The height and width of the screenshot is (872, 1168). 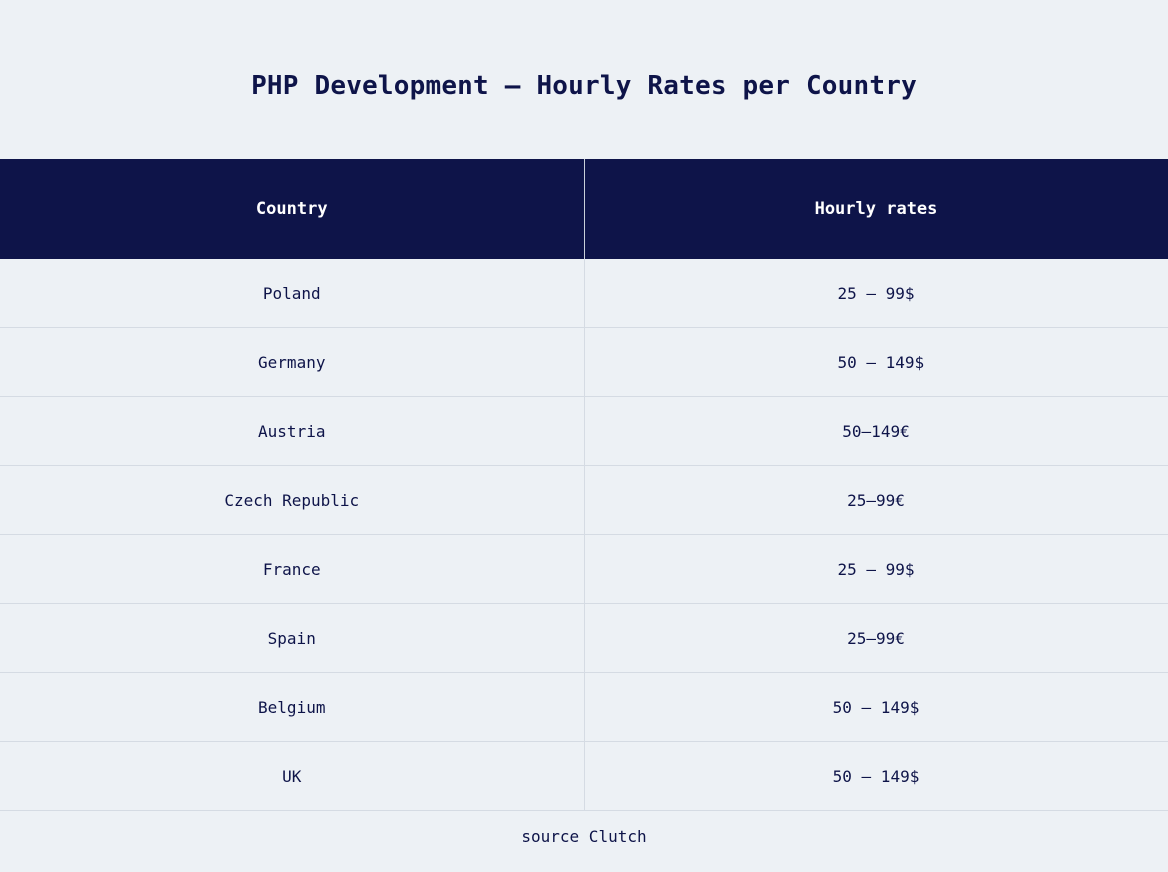 What do you see at coordinates (292, 707) in the screenshot?
I see `country-cell: Belgium` at bounding box center [292, 707].